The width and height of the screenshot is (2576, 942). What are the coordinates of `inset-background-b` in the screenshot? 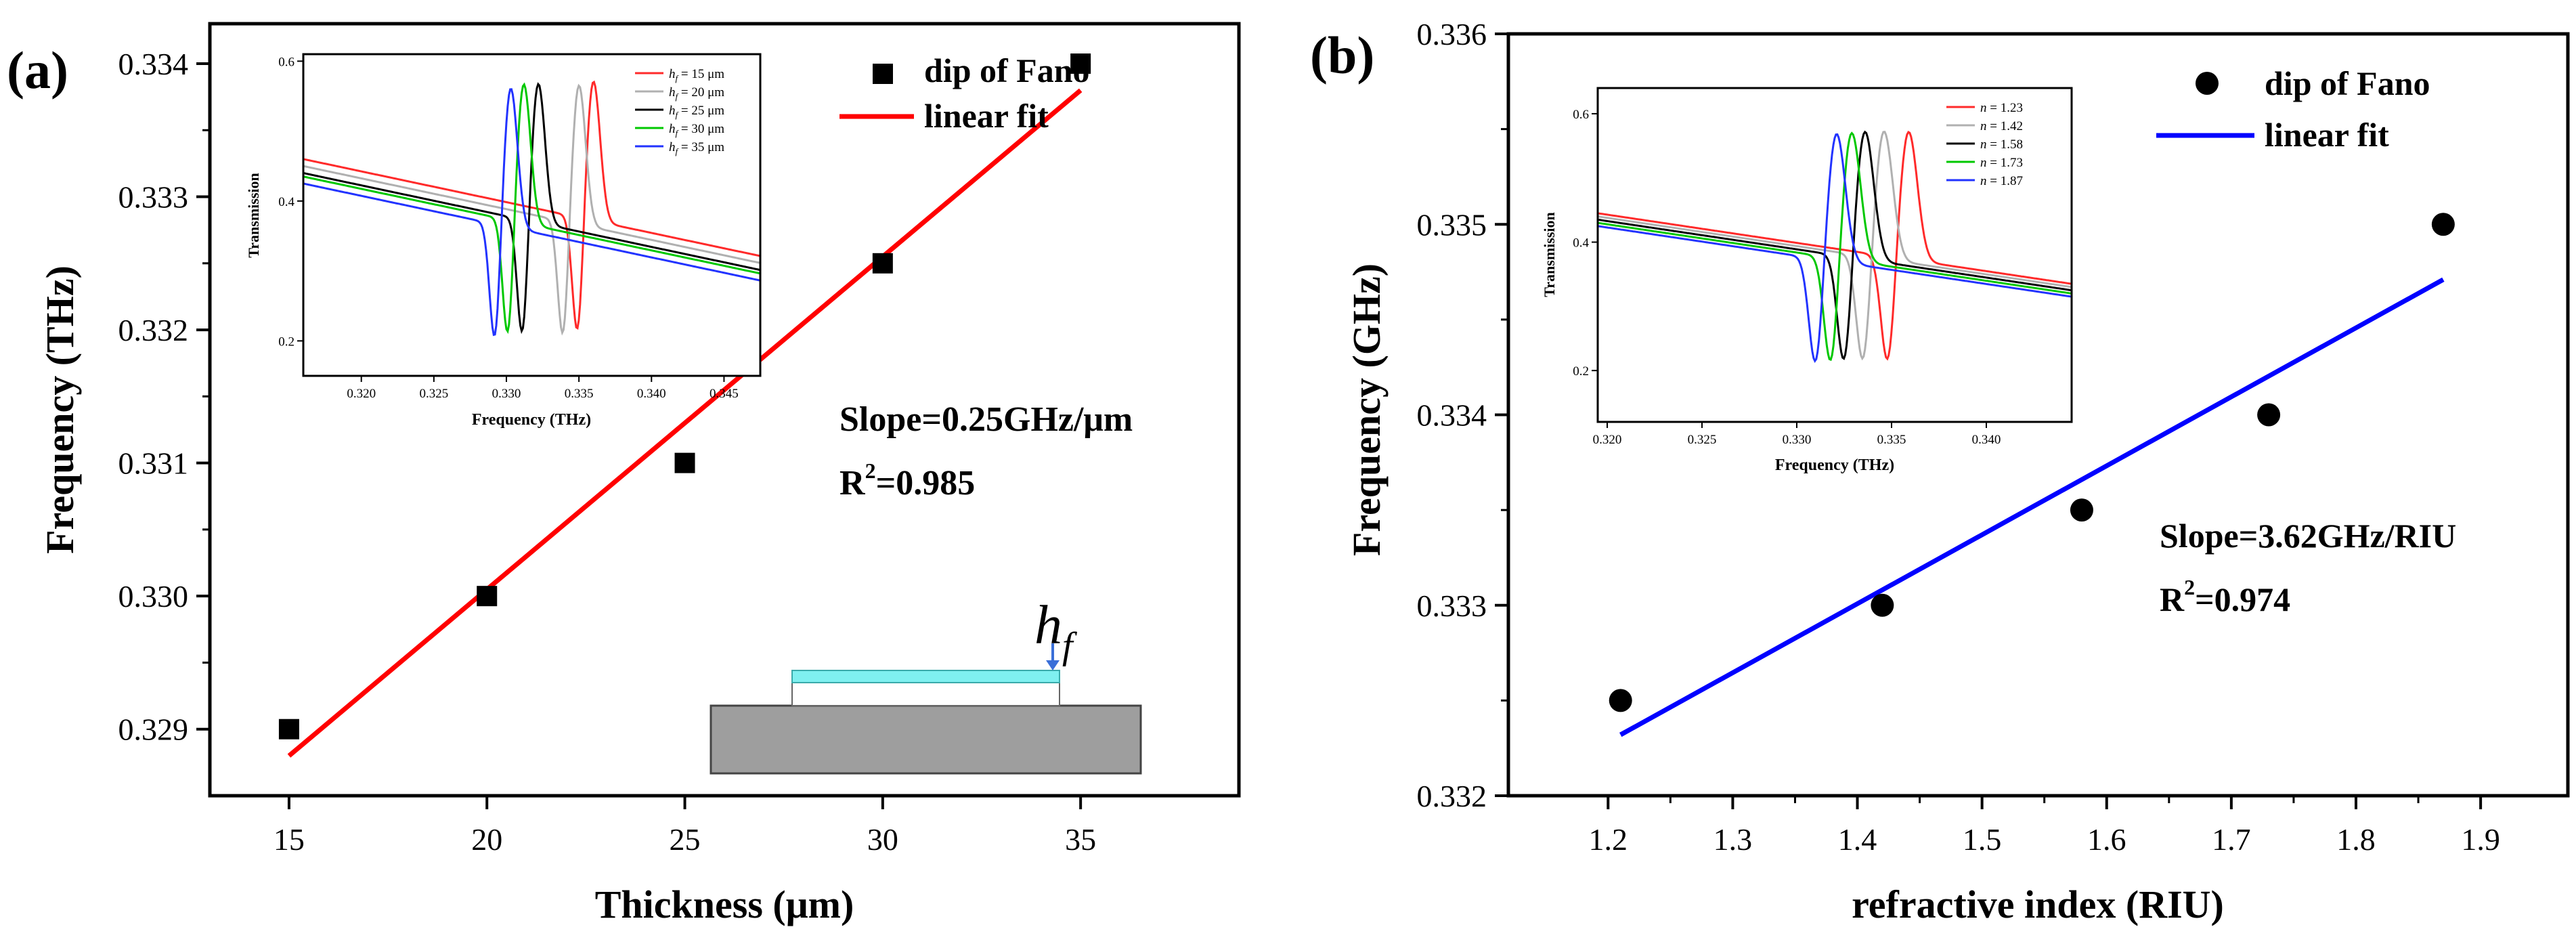 It's located at (1835, 255).